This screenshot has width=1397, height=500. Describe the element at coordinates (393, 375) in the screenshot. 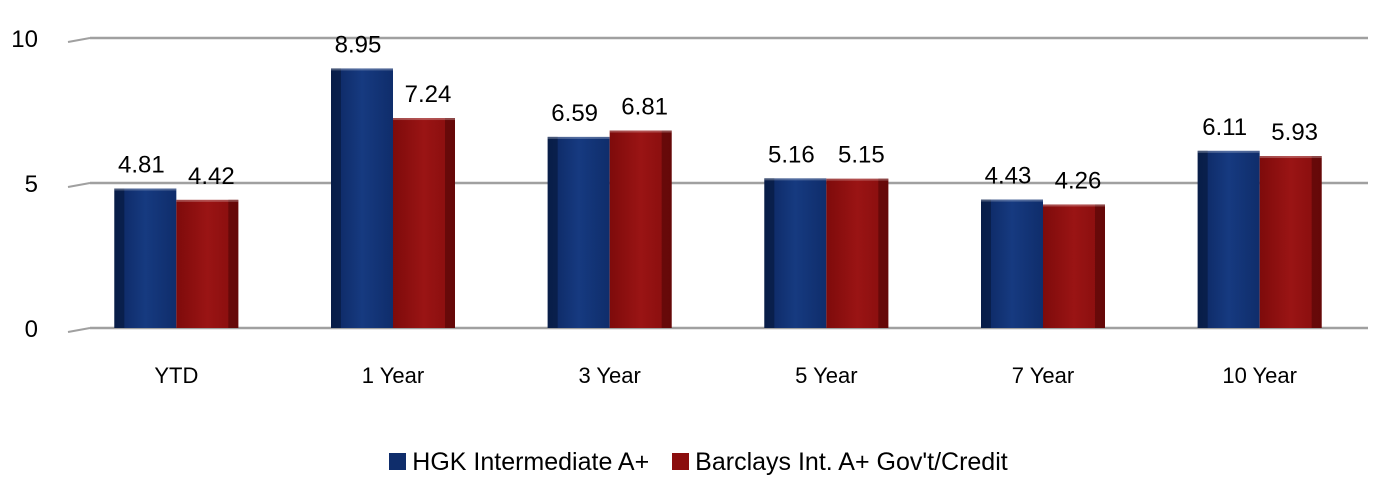

I see `x-tick-label: 1 Year` at that location.